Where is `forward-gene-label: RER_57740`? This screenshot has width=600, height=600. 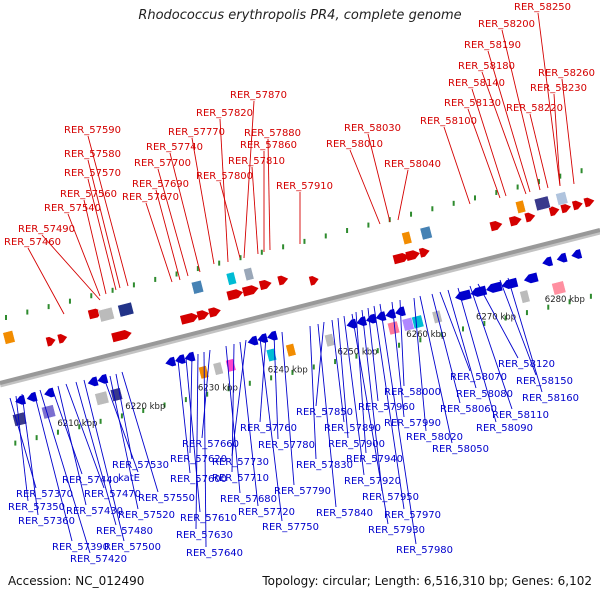 forward-gene-label: RER_57740 is located at coordinates (174, 147).